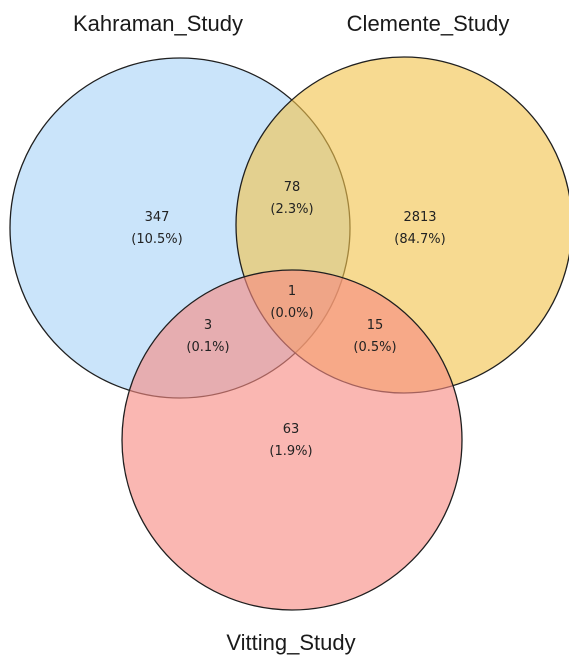  Describe the element at coordinates (419, 239) in the screenshot. I see `region-percent: (84.7%)` at that location.